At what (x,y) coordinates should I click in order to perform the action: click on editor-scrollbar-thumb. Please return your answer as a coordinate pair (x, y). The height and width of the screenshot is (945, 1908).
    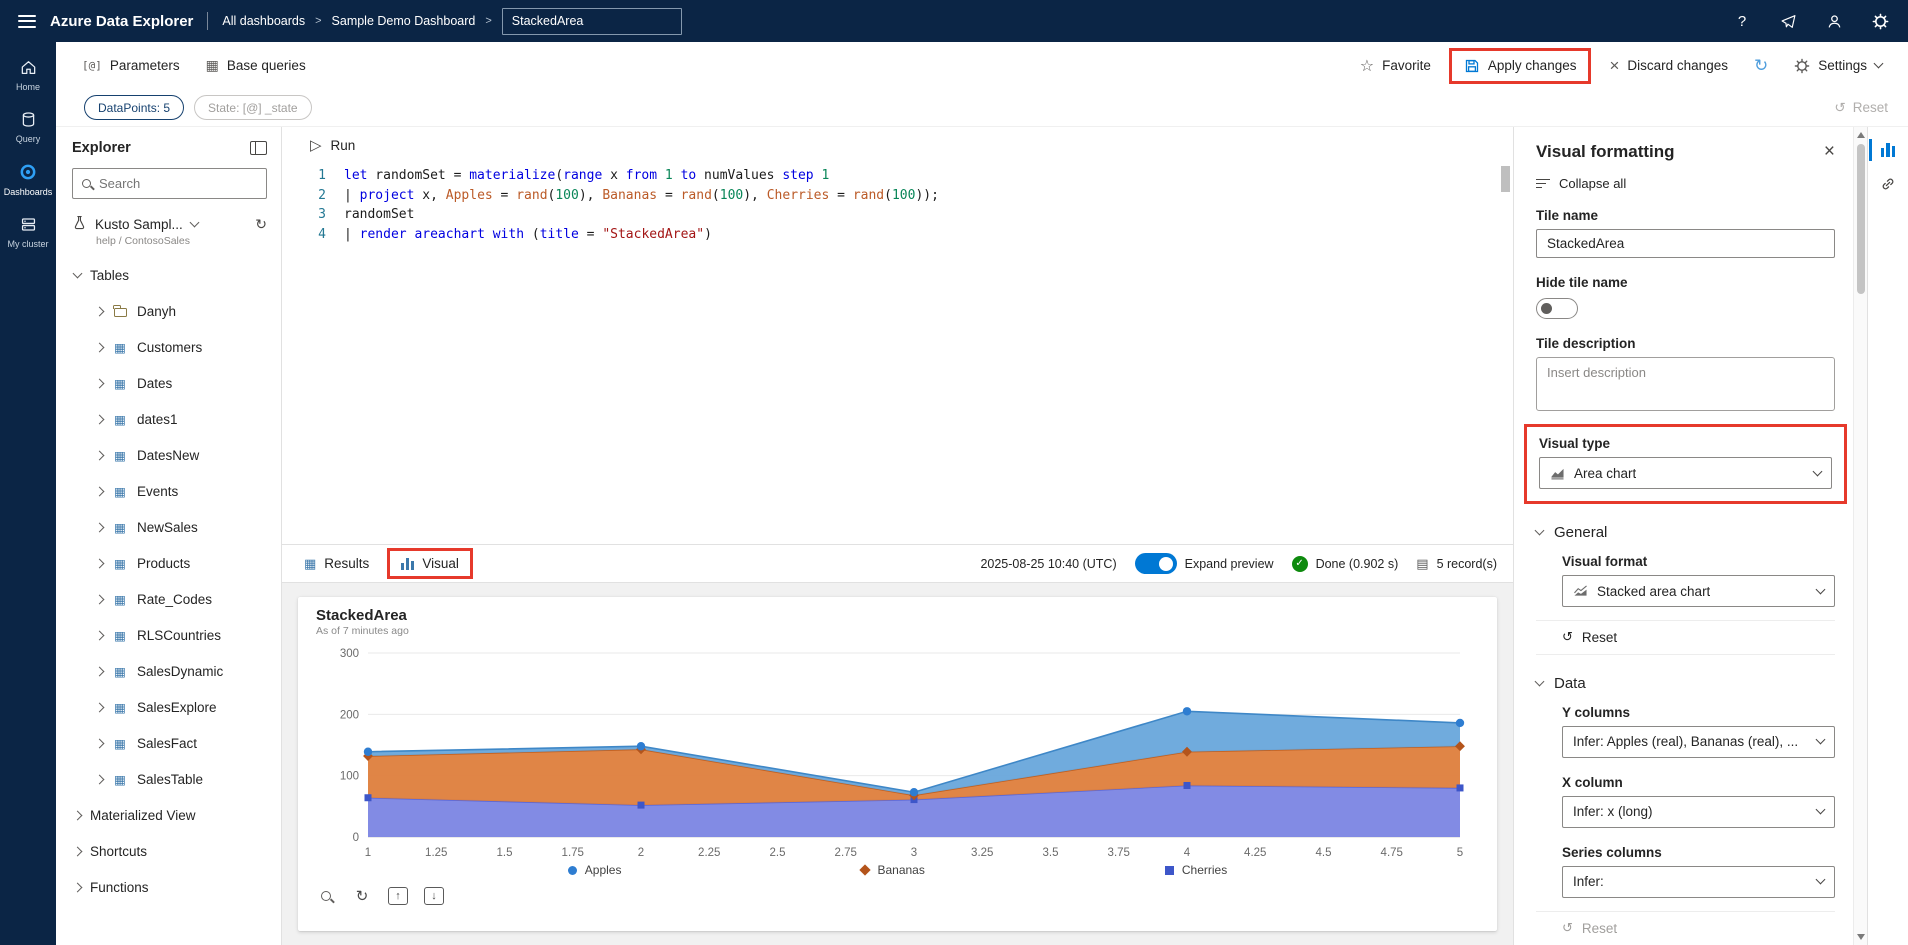
    Looking at the image, I should click on (1505, 179).